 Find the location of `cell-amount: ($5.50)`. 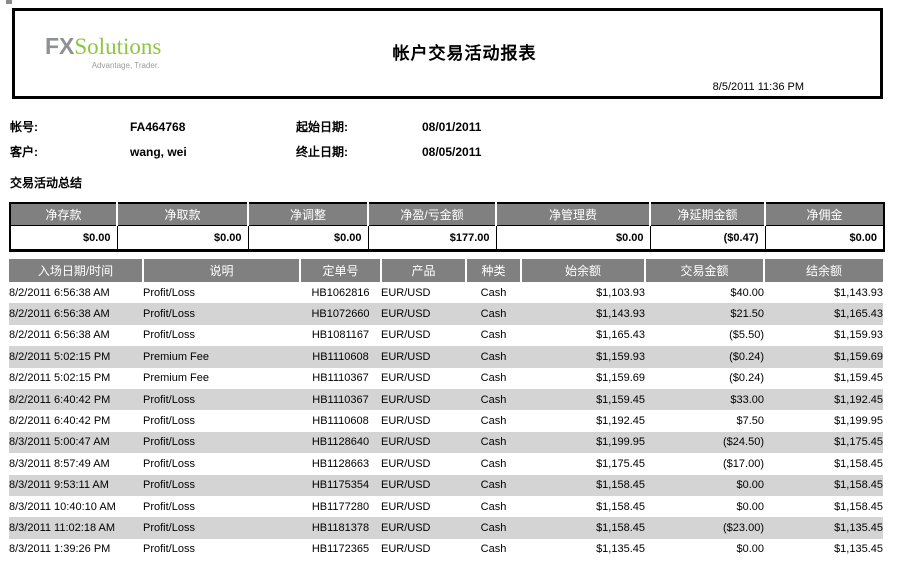

cell-amount: ($5.50) is located at coordinates (746, 335).